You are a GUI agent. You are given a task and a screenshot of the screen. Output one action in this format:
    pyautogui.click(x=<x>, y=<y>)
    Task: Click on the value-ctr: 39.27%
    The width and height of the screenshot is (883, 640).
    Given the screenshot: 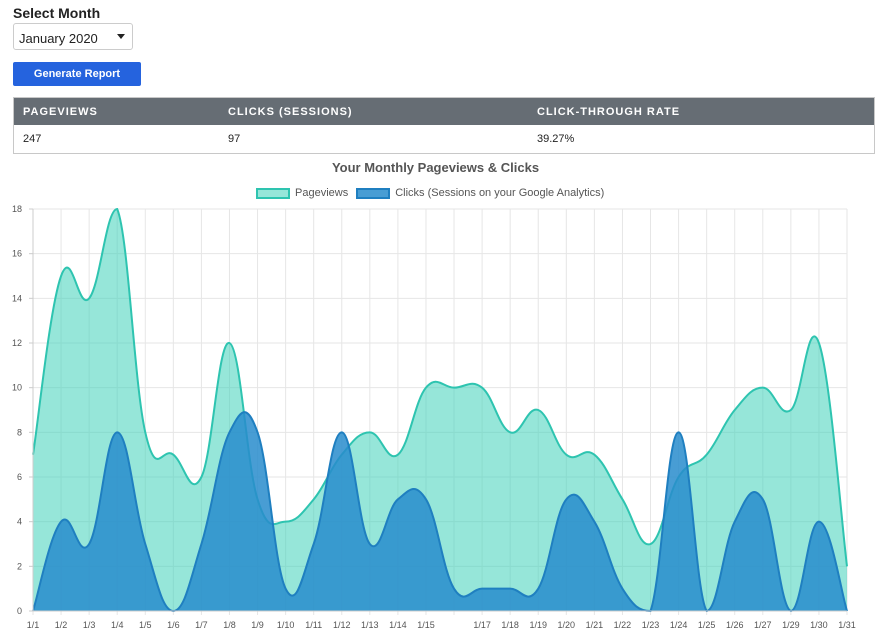 What is the action you would take?
    pyautogui.click(x=556, y=139)
    